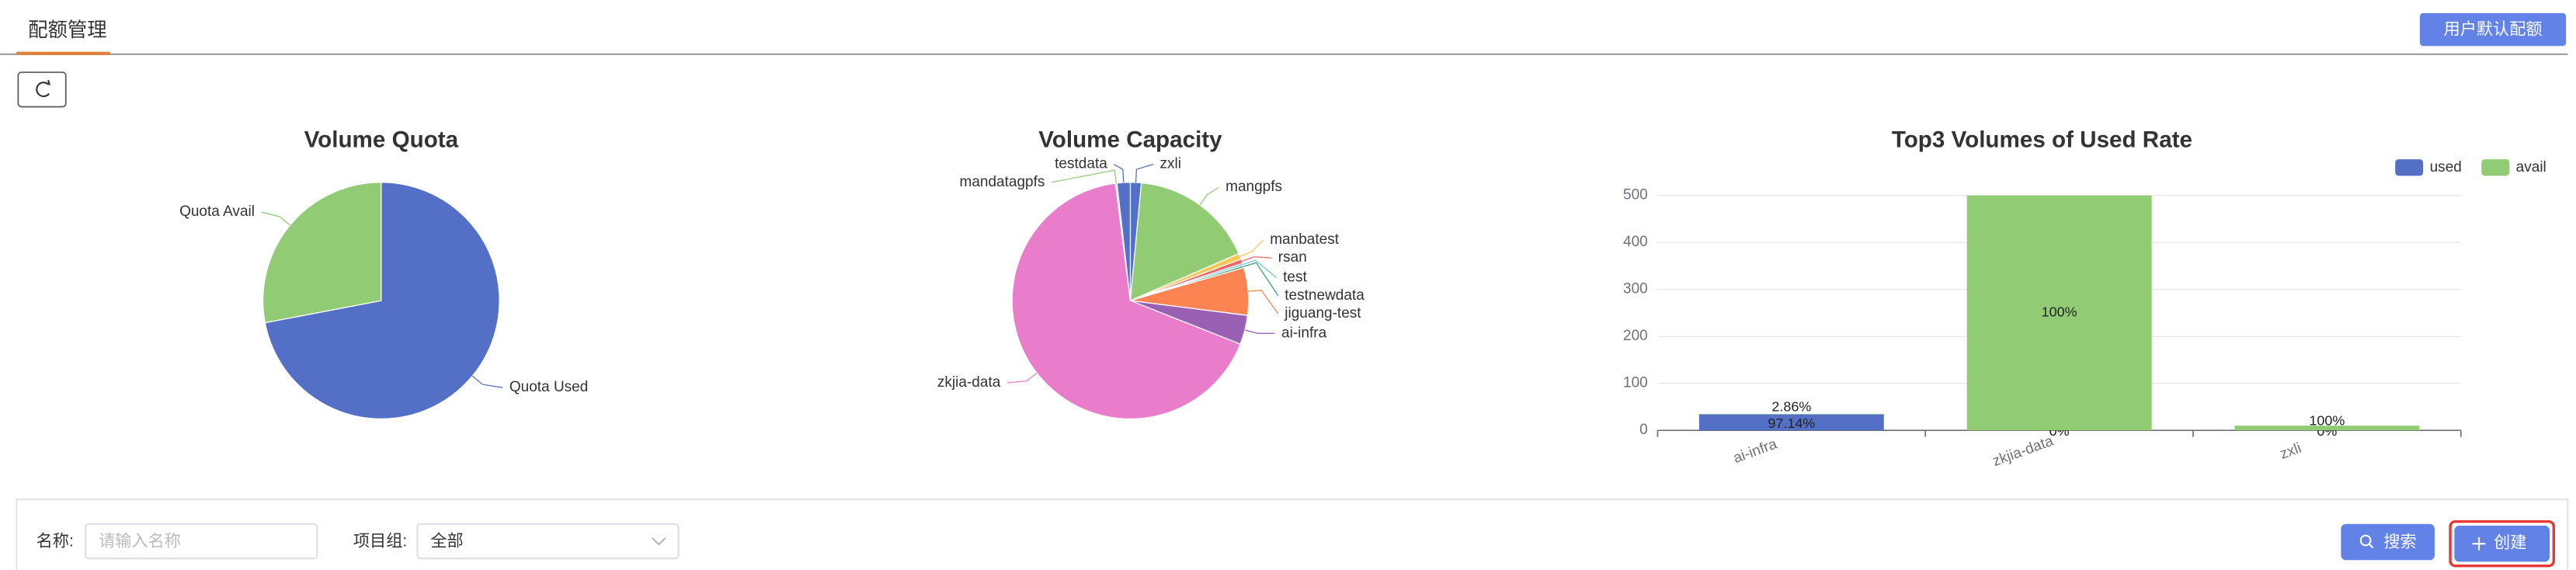 The image size is (2576, 570). I want to click on default-quota-button-label: 用户默认配额, so click(2493, 30).